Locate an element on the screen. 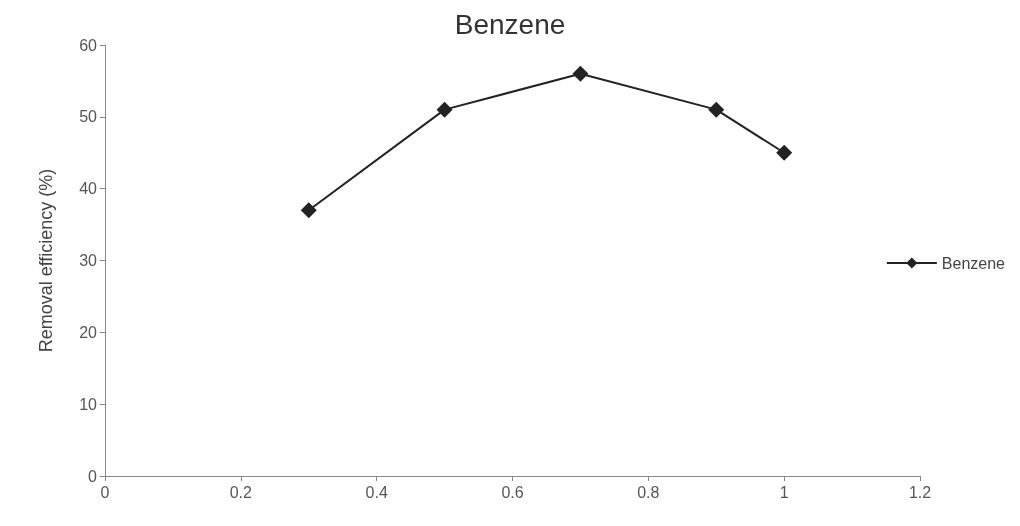  y-tick-label: 20 is located at coordinates (88, 332).